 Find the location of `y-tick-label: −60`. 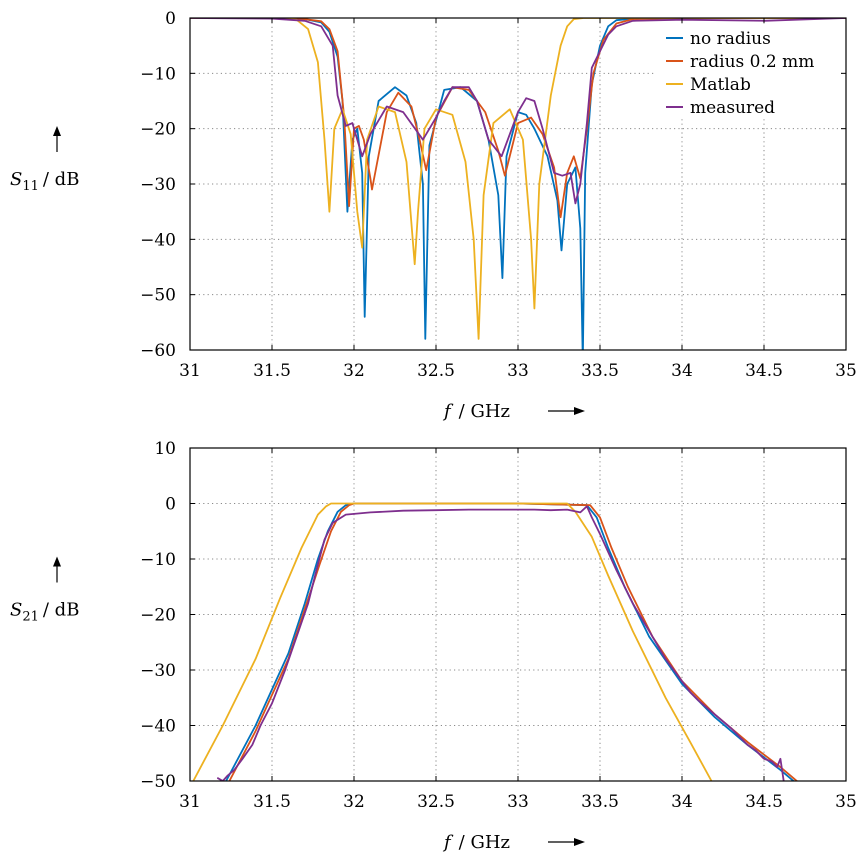

y-tick-label: −60 is located at coordinates (158, 351).